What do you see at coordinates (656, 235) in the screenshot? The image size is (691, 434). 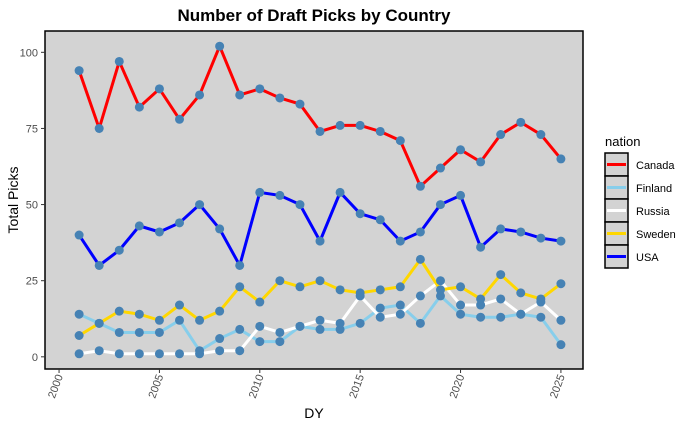 I see `legend-label-sweden: Sweden` at bounding box center [656, 235].